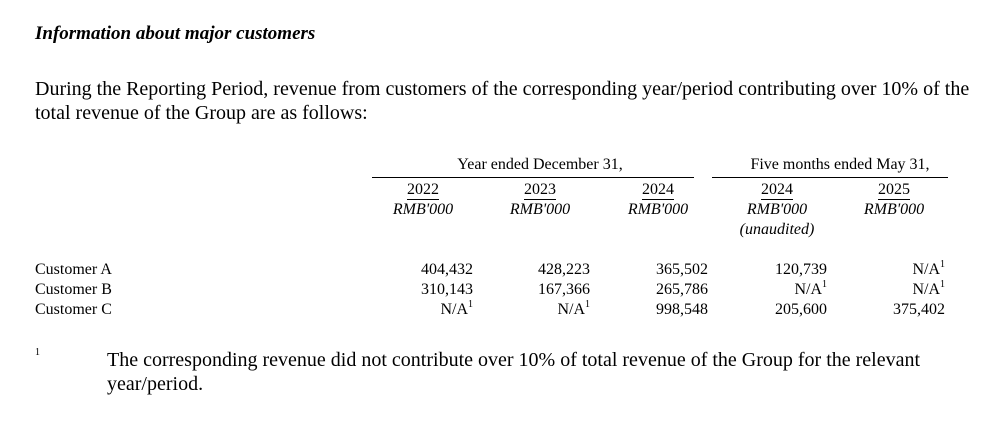 The image size is (1000, 421). Describe the element at coordinates (801, 309) in the screenshot. I see `cell-value: 205,600` at that location.